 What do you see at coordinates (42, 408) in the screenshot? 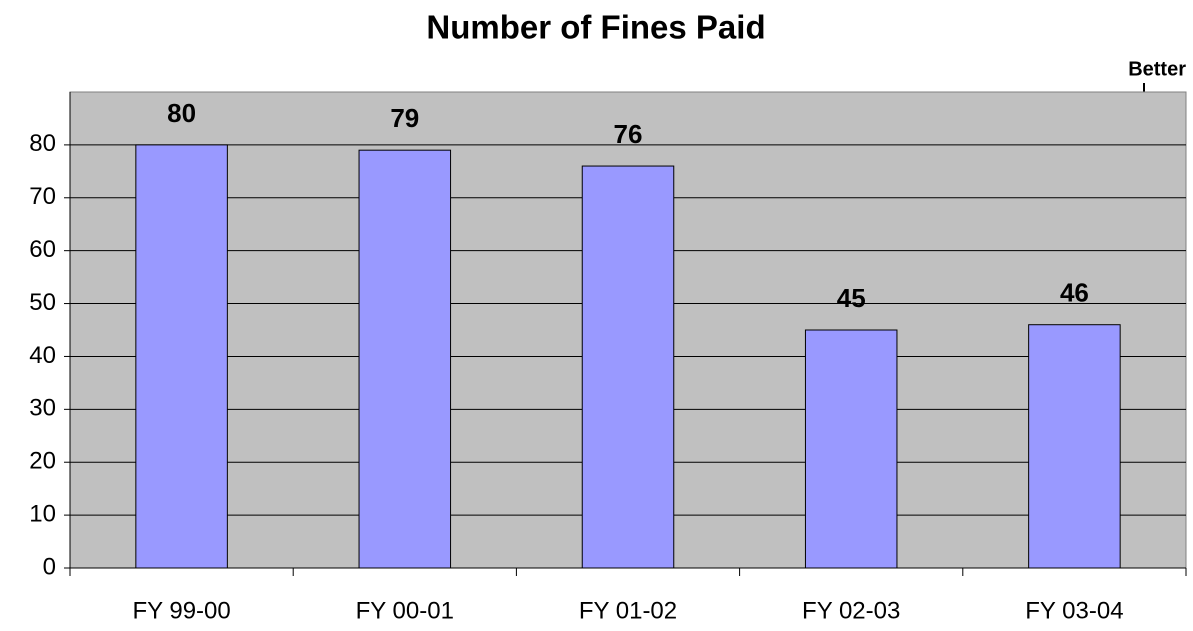
I see `y-tick-label: 30` at bounding box center [42, 408].